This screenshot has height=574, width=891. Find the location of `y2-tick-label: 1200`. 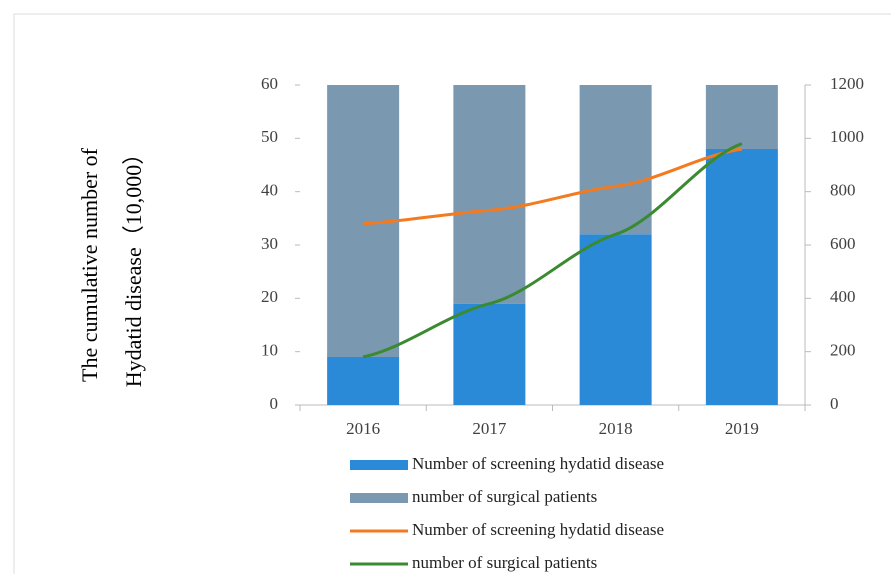

y2-tick-label: 1200 is located at coordinates (847, 83).